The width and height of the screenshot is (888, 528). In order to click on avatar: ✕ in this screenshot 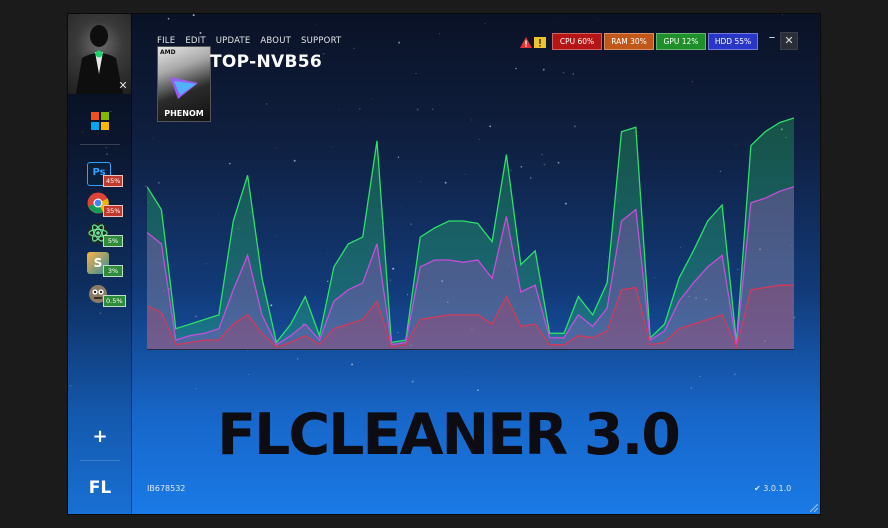, I will do `click(99, 54)`.